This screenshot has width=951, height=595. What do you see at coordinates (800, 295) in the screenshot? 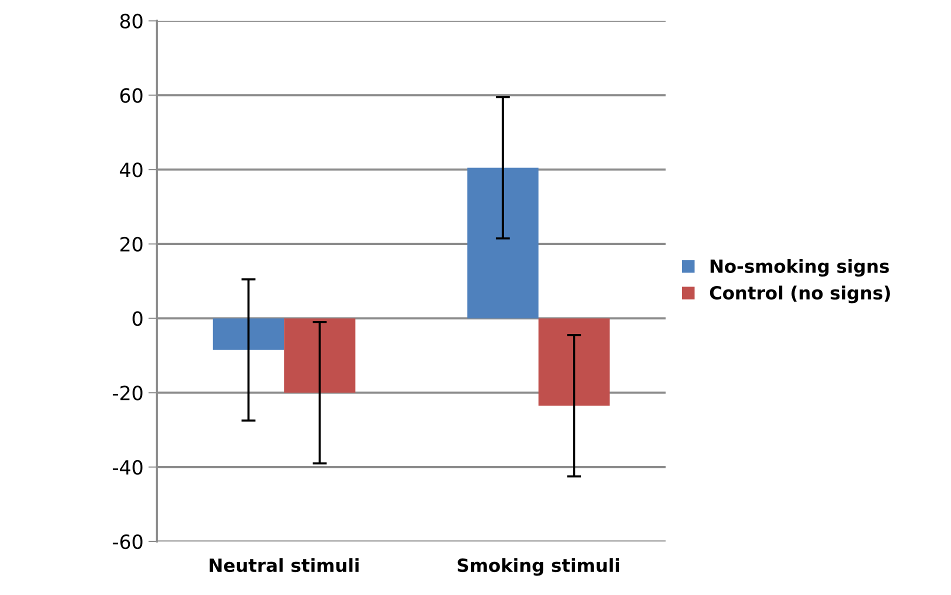
I see `legend-label: Control (no signs)` at bounding box center [800, 295].